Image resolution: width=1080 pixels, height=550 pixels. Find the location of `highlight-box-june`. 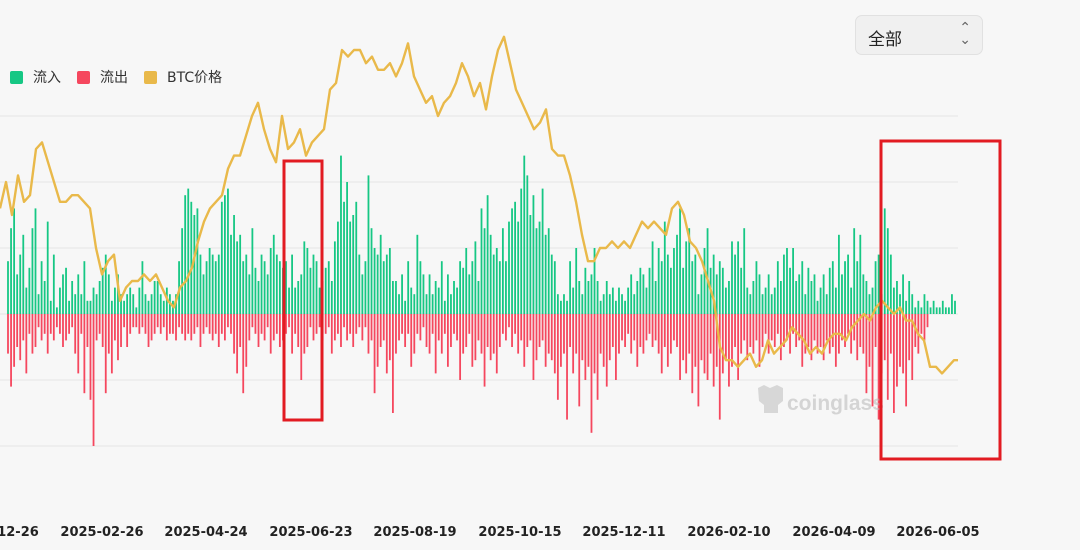

highlight-box-june is located at coordinates (303, 290).